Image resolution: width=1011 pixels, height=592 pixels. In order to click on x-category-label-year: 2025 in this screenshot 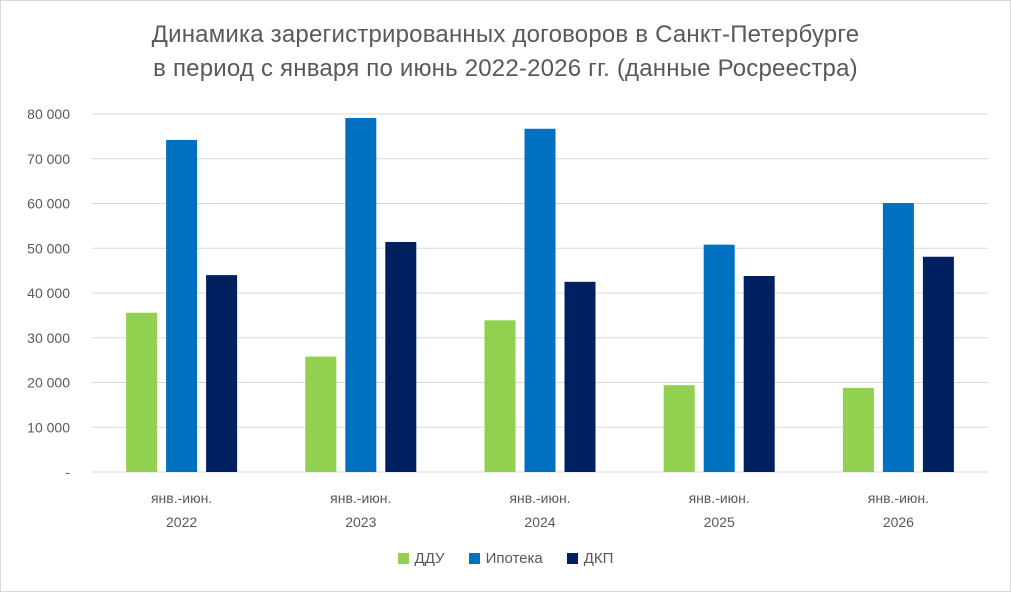, I will do `click(719, 522)`.